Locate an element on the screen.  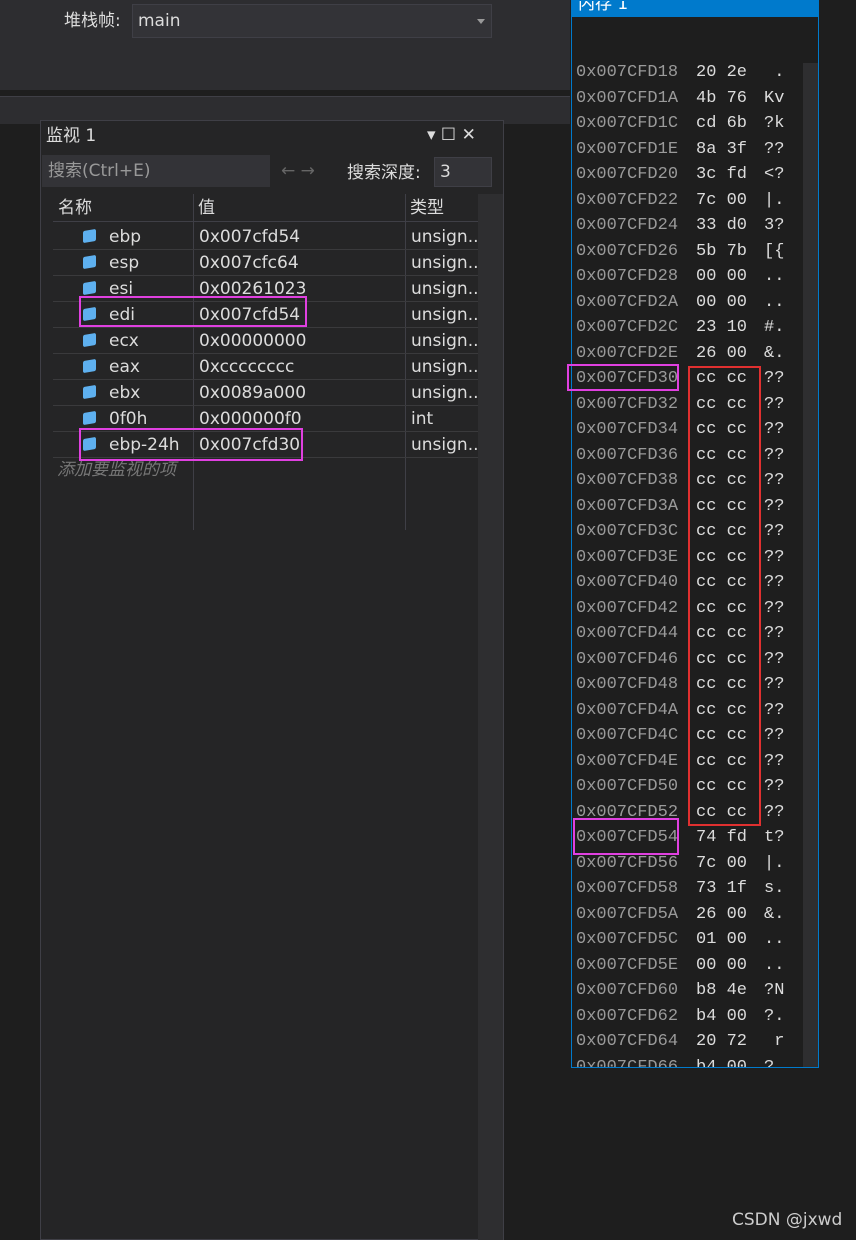
mem-address: 0x007CFD52 is located at coordinates (627, 812).